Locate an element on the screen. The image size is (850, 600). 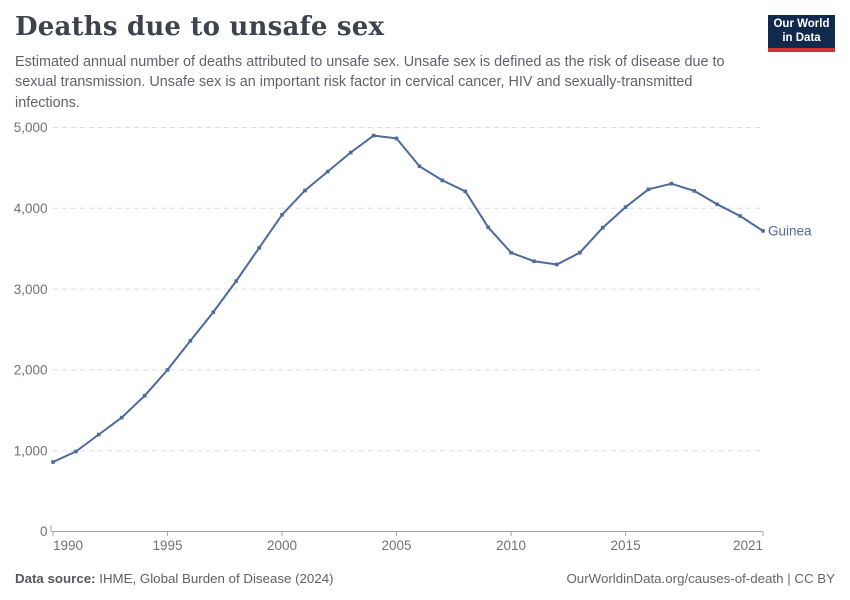
data-source-label: Data source: is located at coordinates (55, 578).